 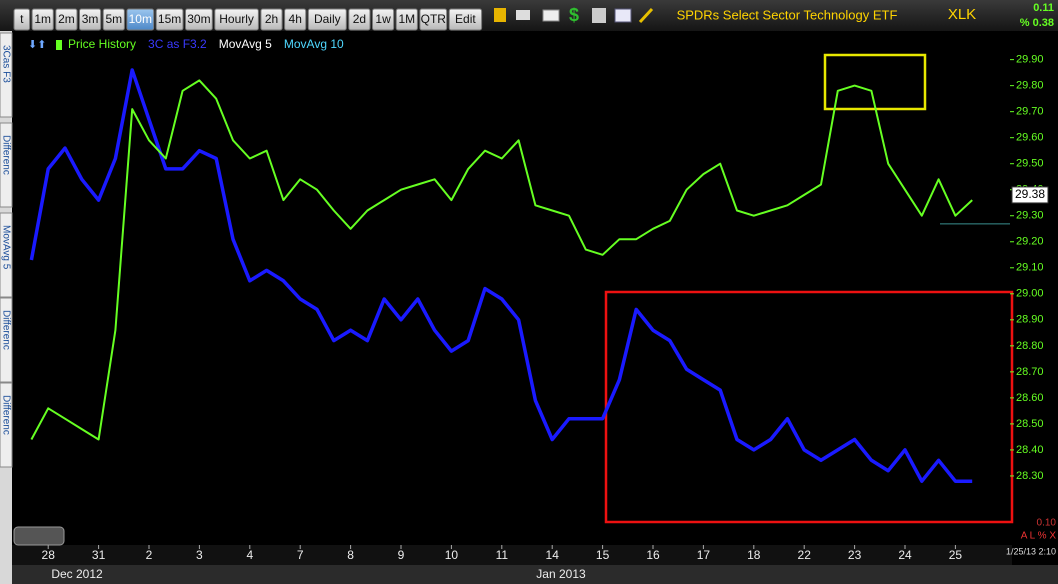 I want to click on toolbar-button-label: 3m, so click(x=90, y=19).